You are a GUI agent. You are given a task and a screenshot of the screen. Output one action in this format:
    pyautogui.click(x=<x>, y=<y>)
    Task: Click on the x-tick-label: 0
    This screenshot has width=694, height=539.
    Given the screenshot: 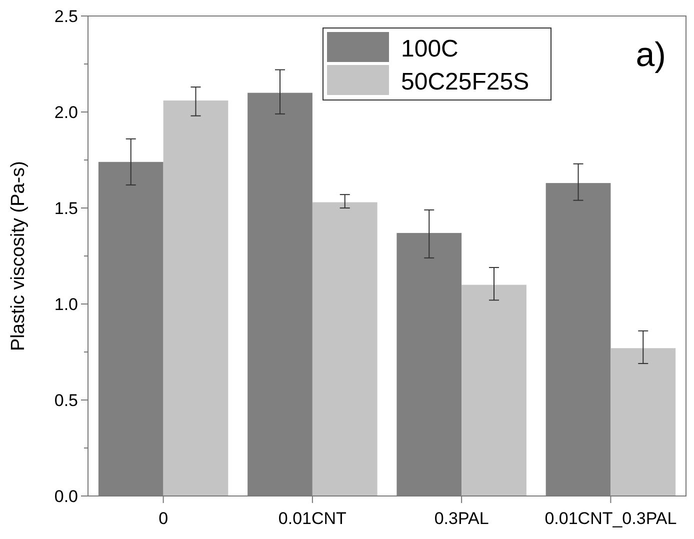 What is the action you would take?
    pyautogui.click(x=163, y=518)
    